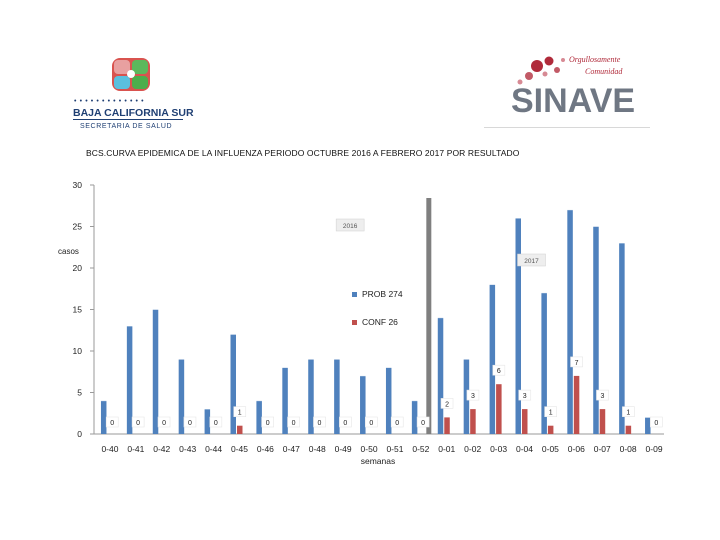 This screenshot has width=720, height=540. Describe the element at coordinates (524, 449) in the screenshot. I see `x-tick-label: 0-04` at that location.